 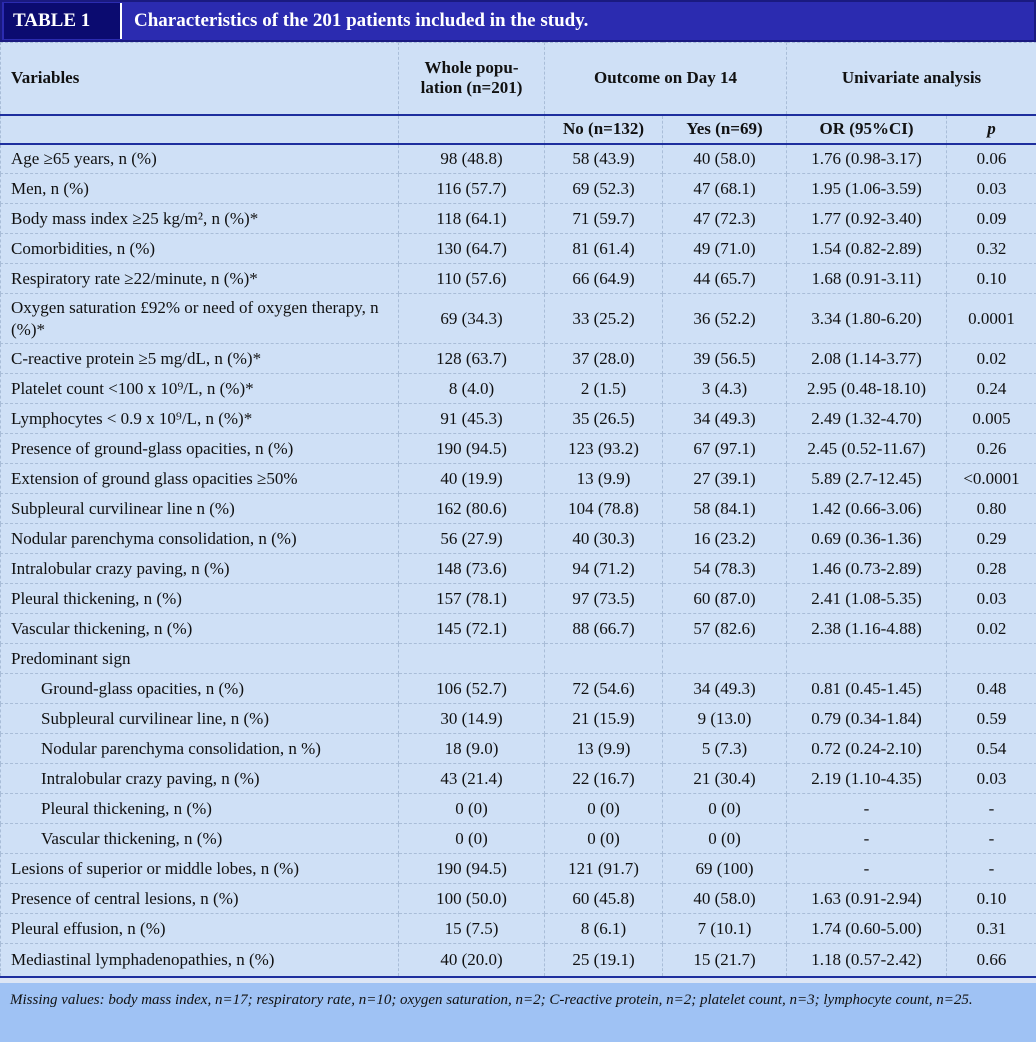 What do you see at coordinates (603, 628) in the screenshot?
I see `cell-outcome-no: 88 (66.7)` at bounding box center [603, 628].